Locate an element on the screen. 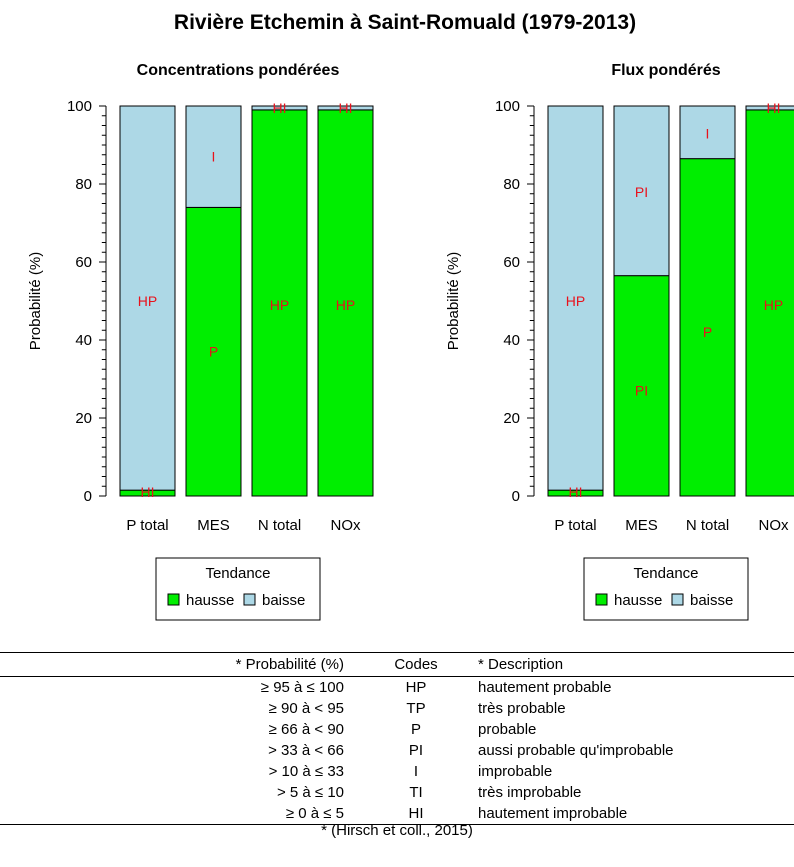 Image resolution: width=794 pixels, height=867 pixels. cell-probabilite: ≥ 95 à ≤ 100 is located at coordinates (302, 687).